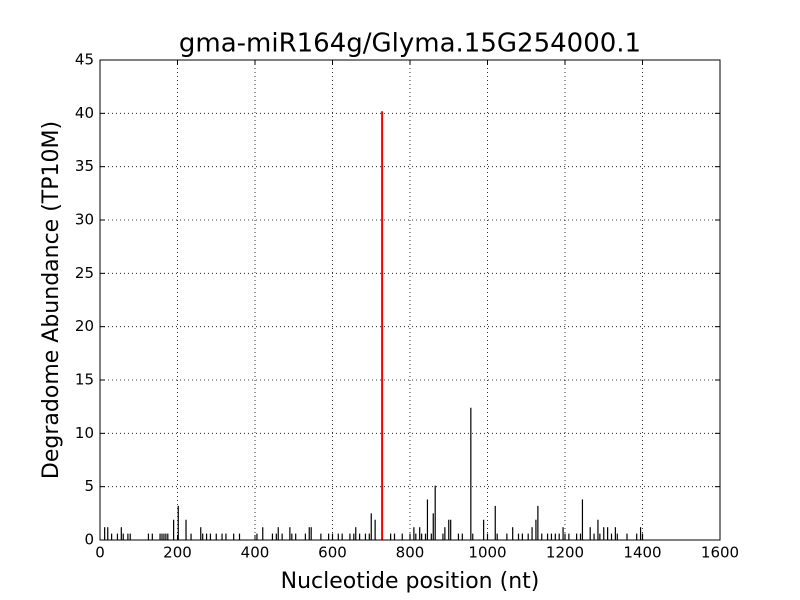  I want to click on y-tick-label: 10, so click(84, 433).